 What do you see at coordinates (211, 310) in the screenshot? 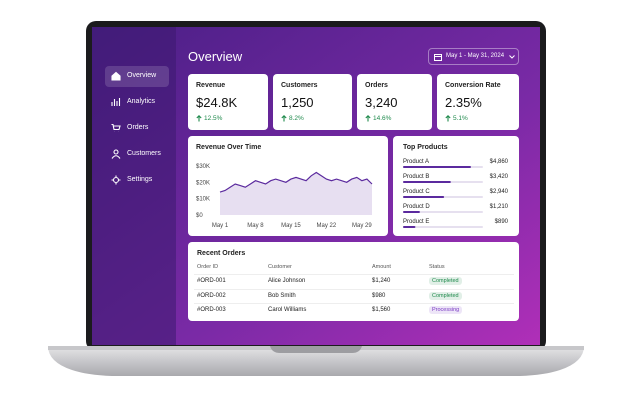
I see `order-id: #ORD-003` at bounding box center [211, 310].